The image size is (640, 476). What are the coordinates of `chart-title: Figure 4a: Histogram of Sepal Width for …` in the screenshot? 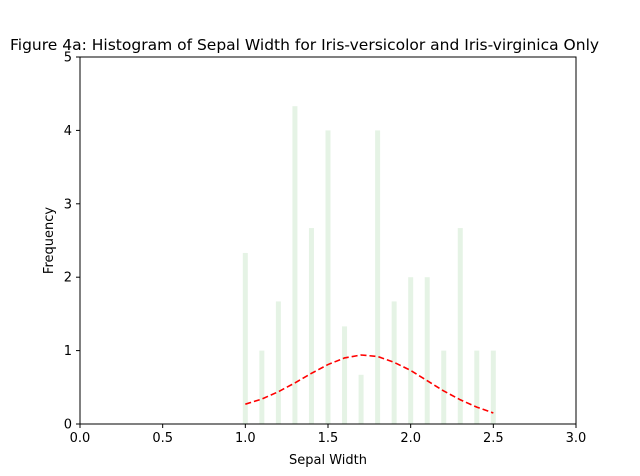 It's located at (304, 45).